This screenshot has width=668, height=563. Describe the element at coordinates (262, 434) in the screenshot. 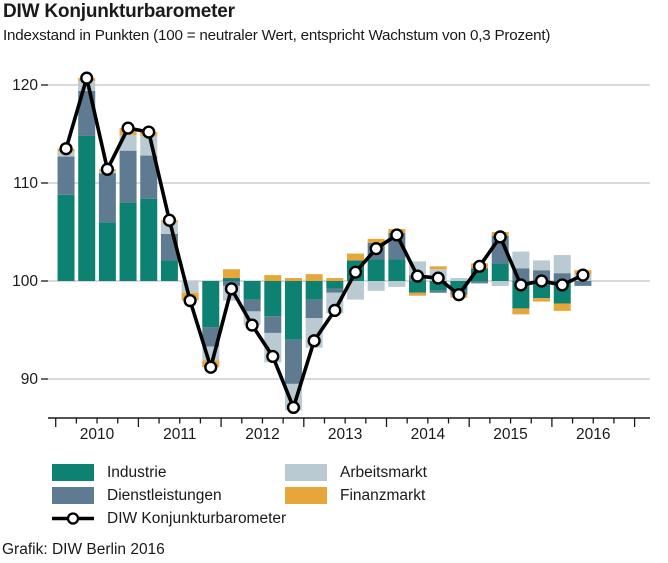

I see `x-tick-label-2012: 2012` at that location.